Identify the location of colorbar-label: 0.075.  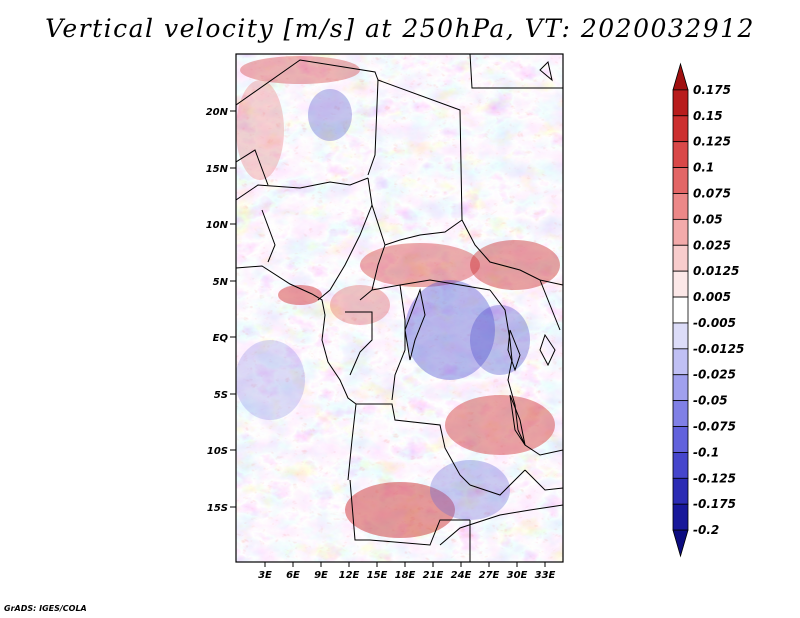
(712, 193).